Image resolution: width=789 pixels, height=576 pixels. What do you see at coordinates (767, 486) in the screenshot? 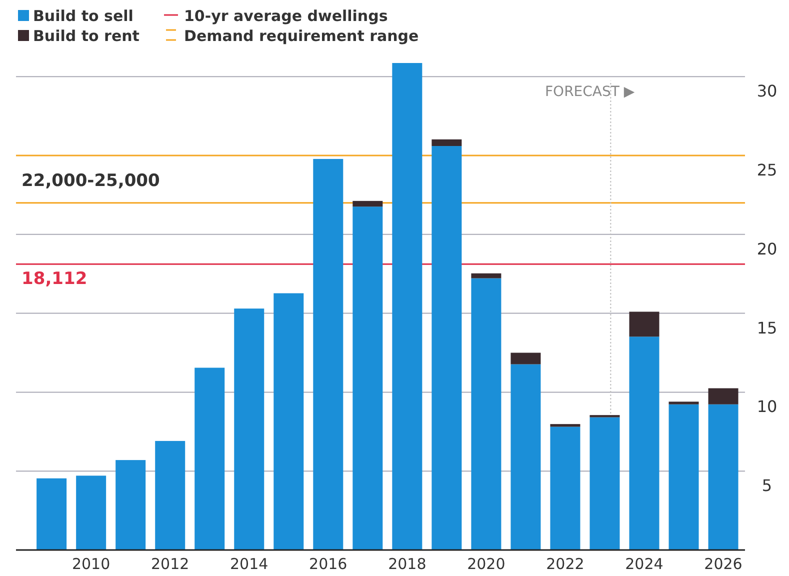
I see `y-tick-label: 5` at bounding box center [767, 486].